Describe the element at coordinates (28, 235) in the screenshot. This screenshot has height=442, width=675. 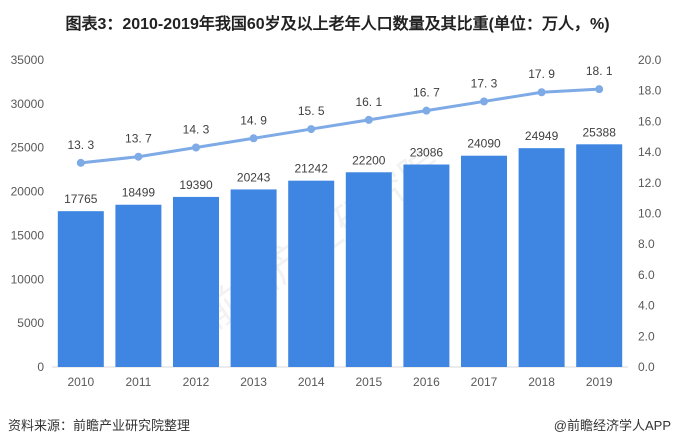
I see `left-tick-label: 15000` at that location.